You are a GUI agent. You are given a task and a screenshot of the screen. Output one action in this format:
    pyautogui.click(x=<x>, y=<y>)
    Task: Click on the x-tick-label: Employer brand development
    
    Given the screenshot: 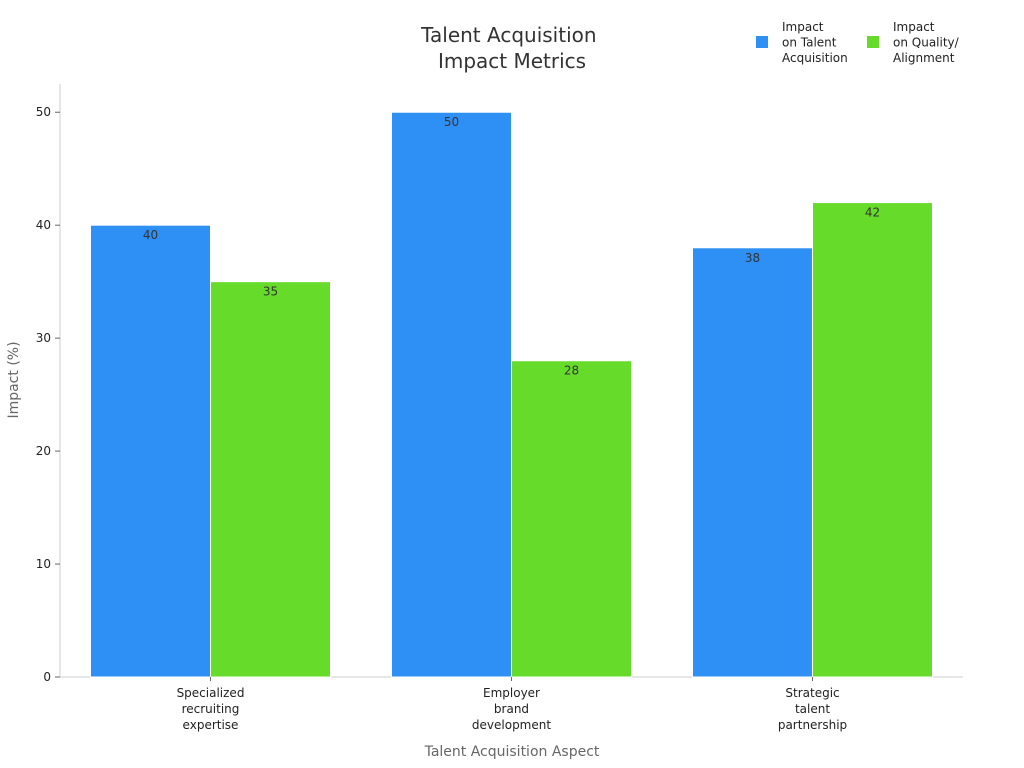 What is the action you would take?
    pyautogui.click(x=511, y=709)
    